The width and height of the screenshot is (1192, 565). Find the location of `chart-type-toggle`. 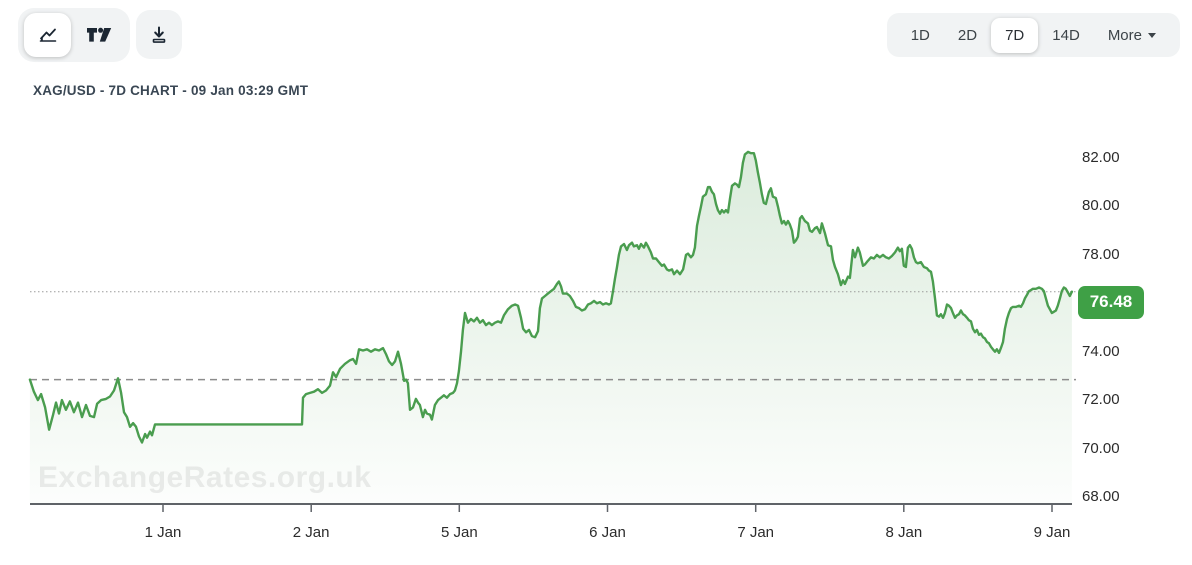

chart-type-toggle is located at coordinates (74, 35).